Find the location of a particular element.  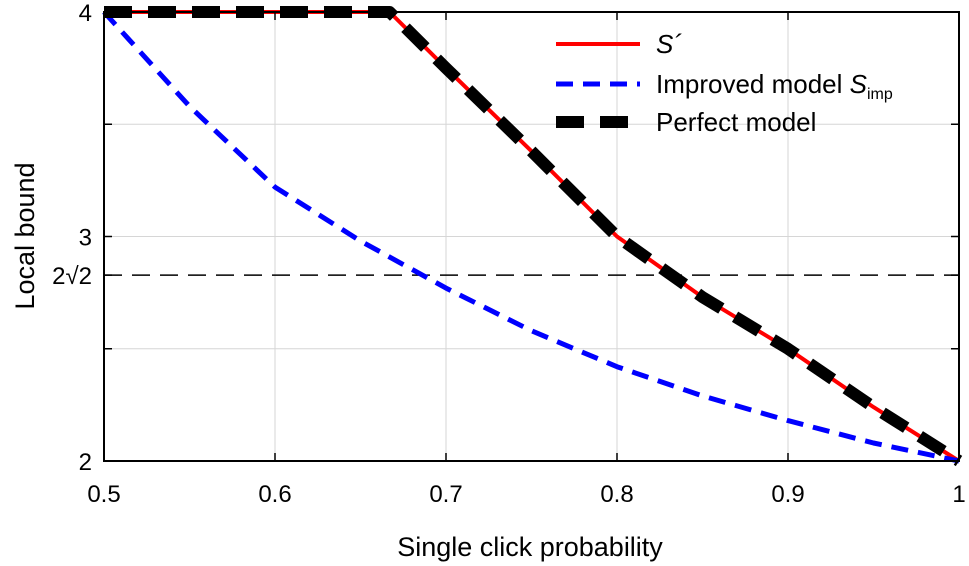

x-tick-label-1: 0.6 is located at coordinates (274, 494).